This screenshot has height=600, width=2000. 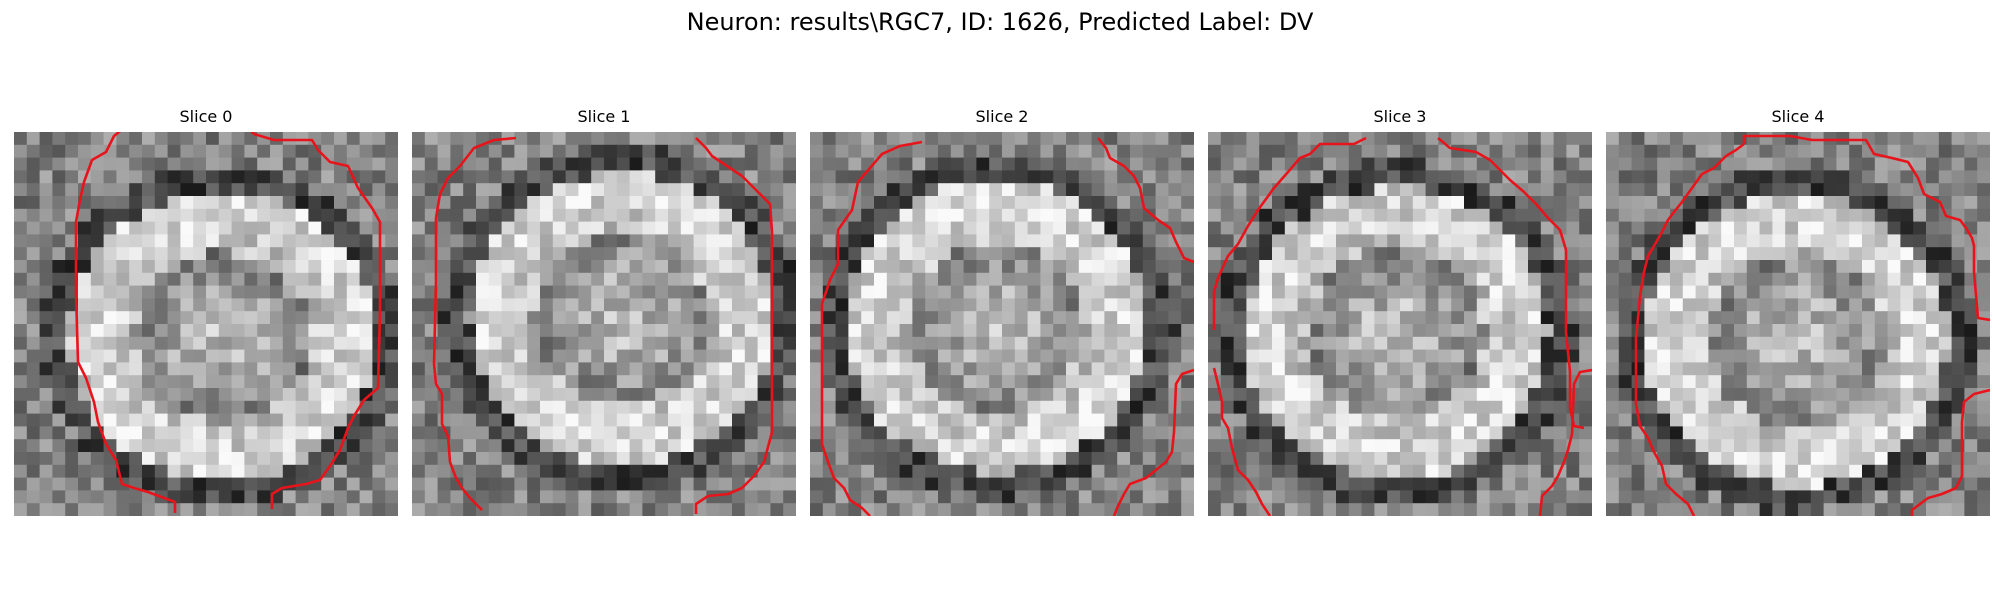 I want to click on slice-title: Slice 4, so click(x=1798, y=116).